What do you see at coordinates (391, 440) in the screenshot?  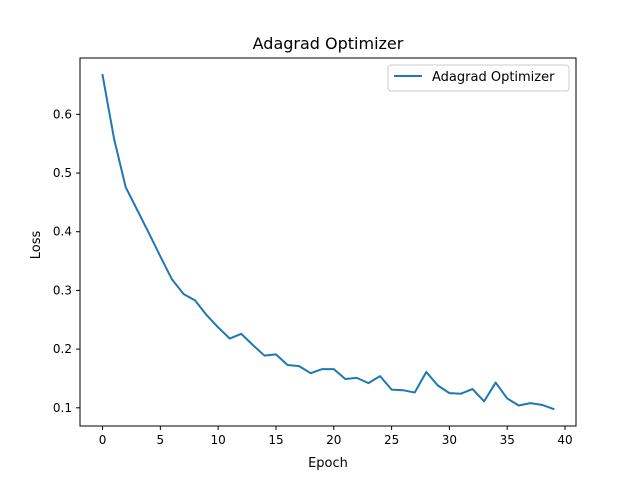 I see `x-tick-label: 25` at bounding box center [391, 440].